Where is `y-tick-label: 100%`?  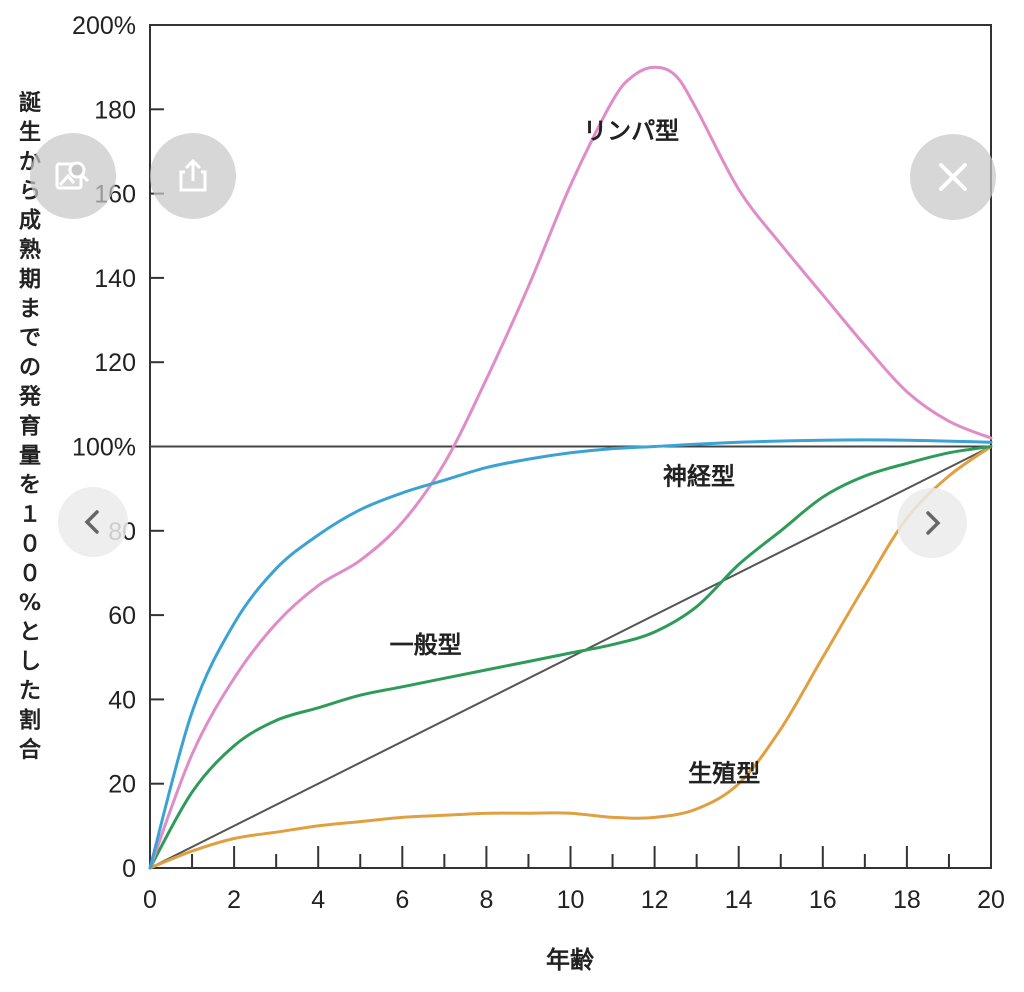 y-tick-label: 100% is located at coordinates (104, 448).